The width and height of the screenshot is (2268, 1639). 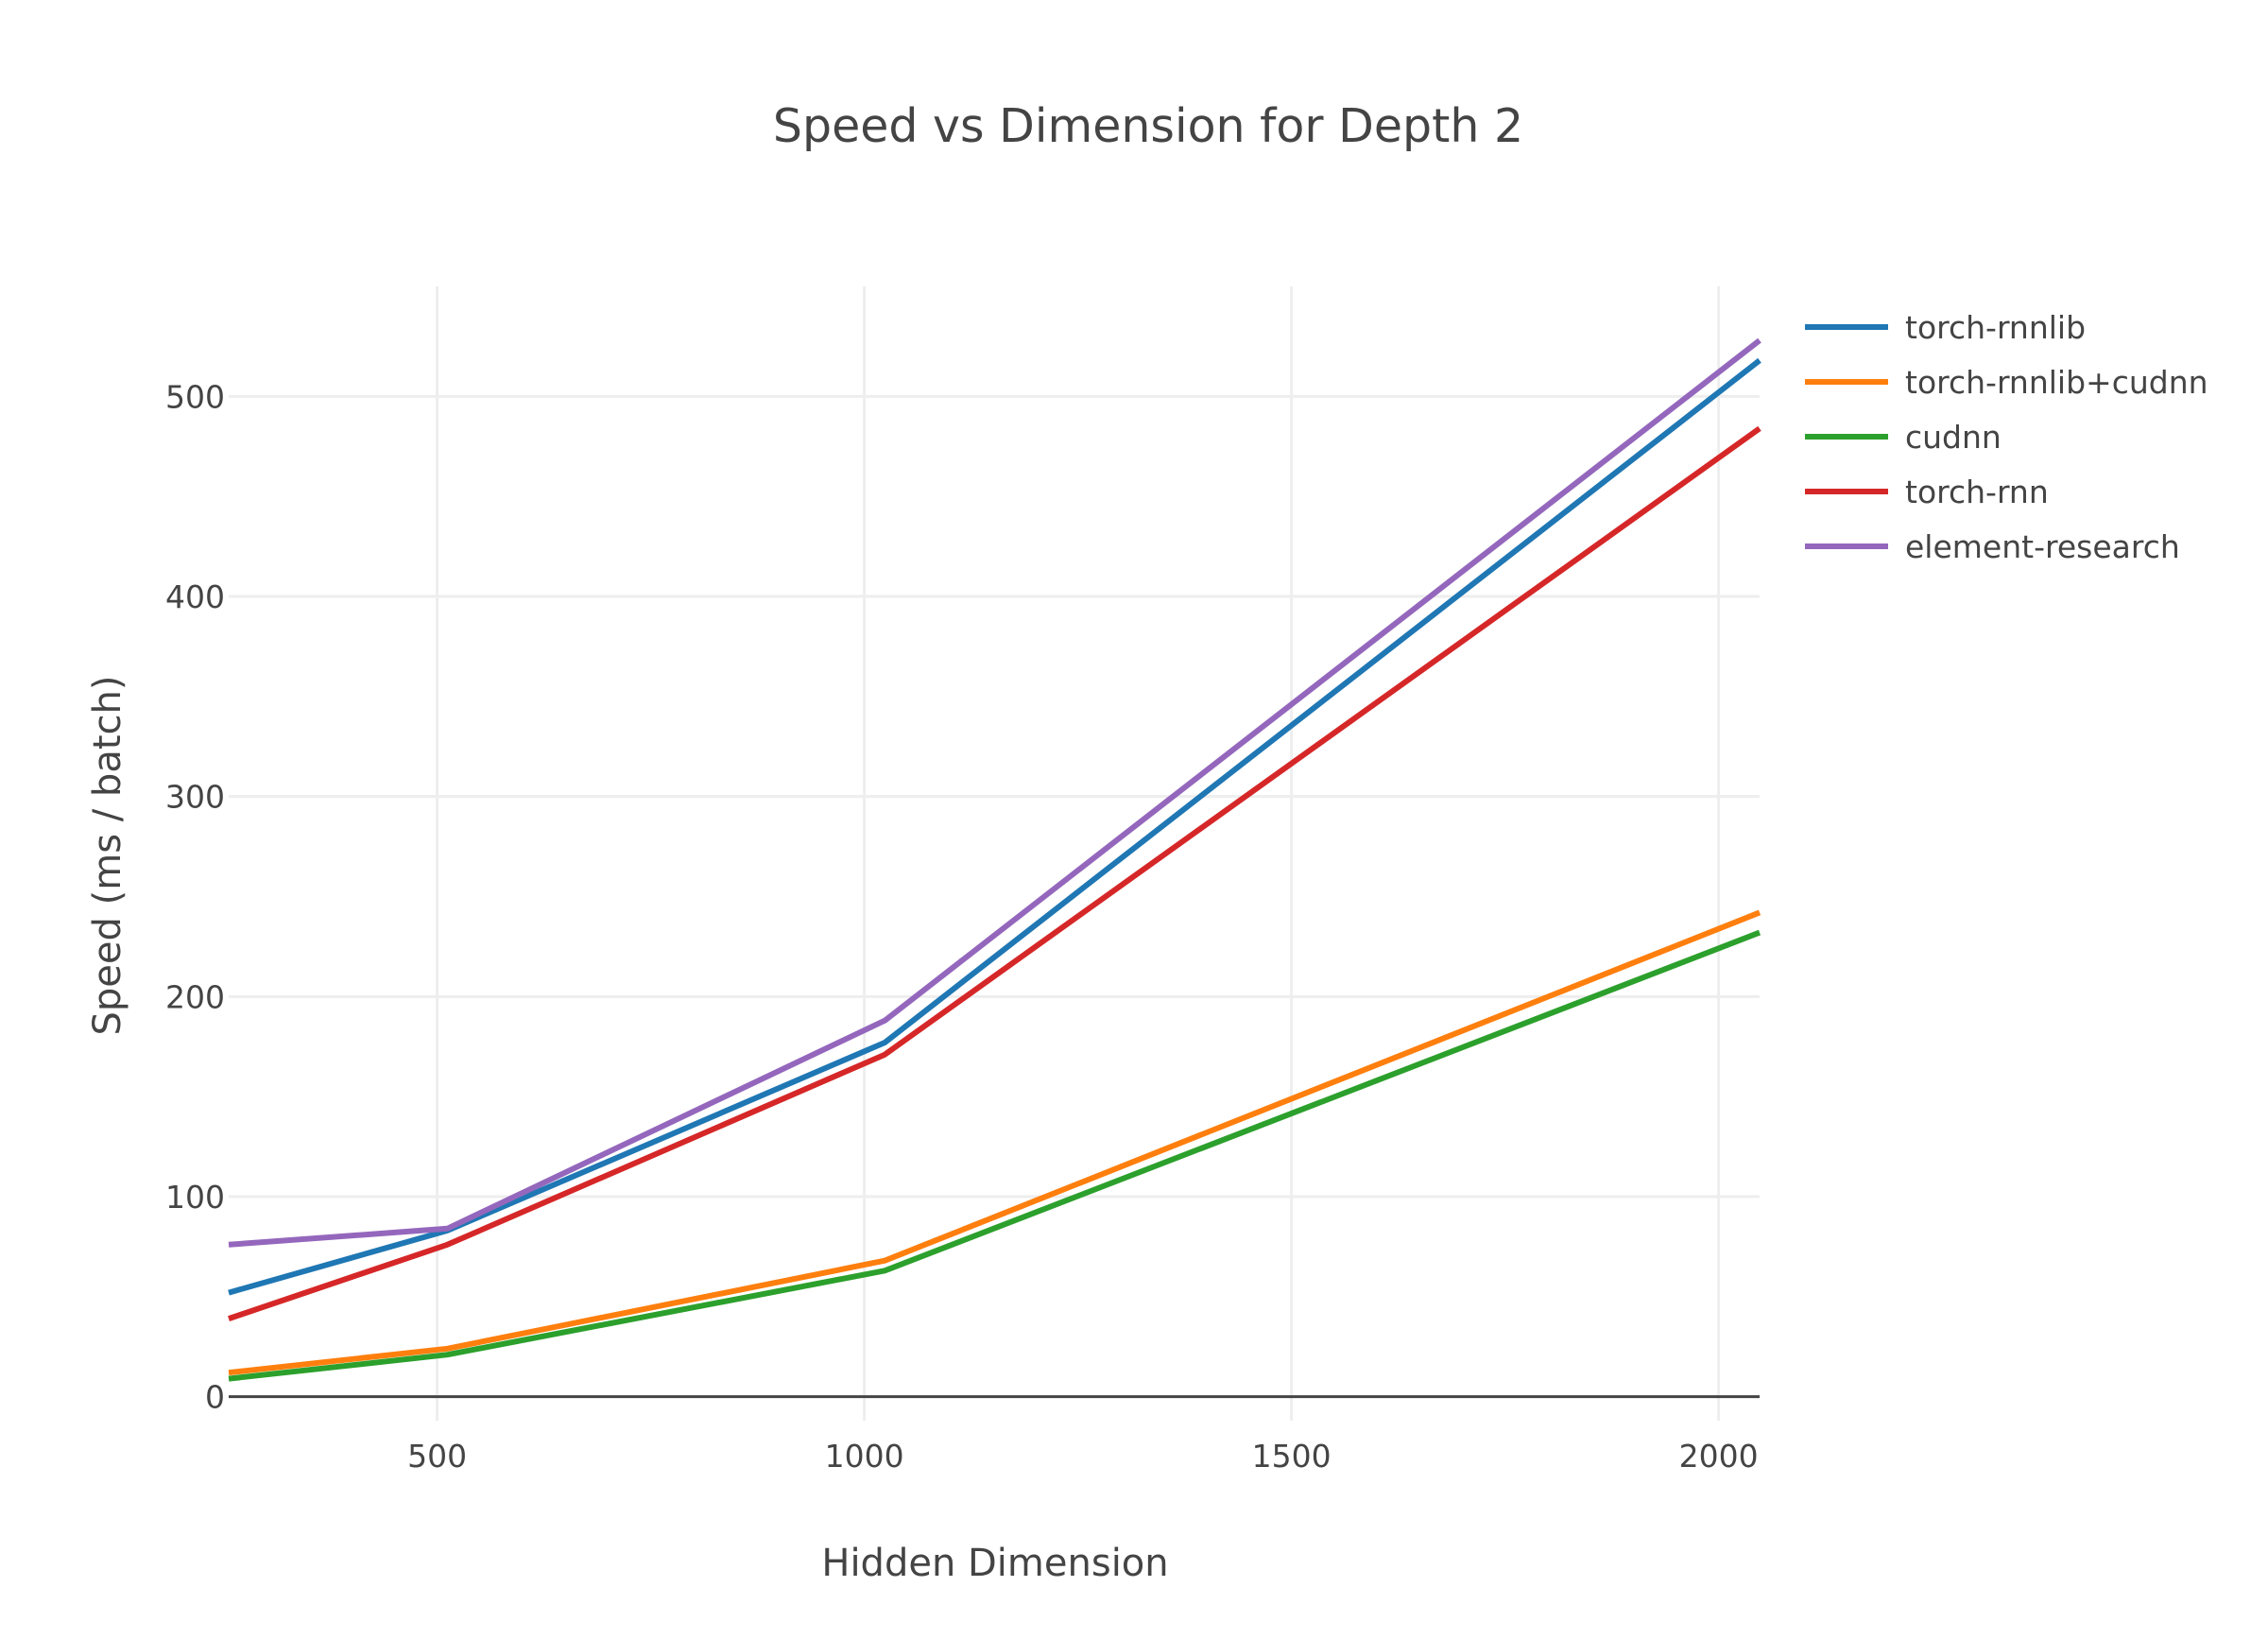 I want to click on legend-label-torch-rnn: torch-rnn, so click(x=1977, y=492).